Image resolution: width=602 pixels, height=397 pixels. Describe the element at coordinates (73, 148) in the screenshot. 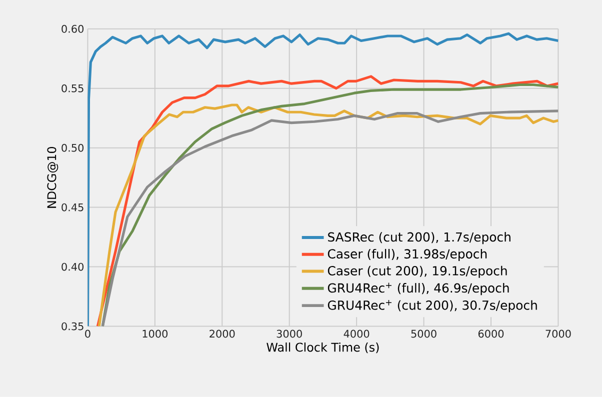

I see `y-tick-label: 0.50` at that location.